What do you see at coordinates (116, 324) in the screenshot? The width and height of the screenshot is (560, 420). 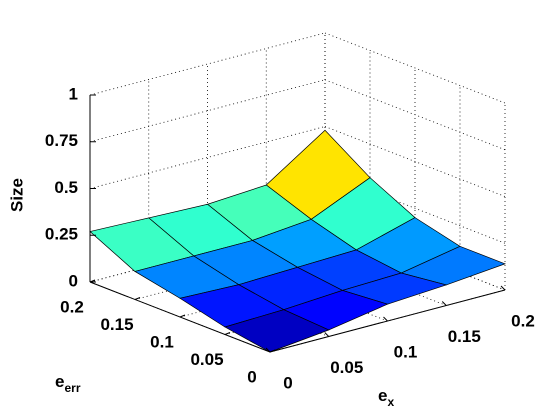 I see `y-tick-label: 0.15` at bounding box center [116, 324].